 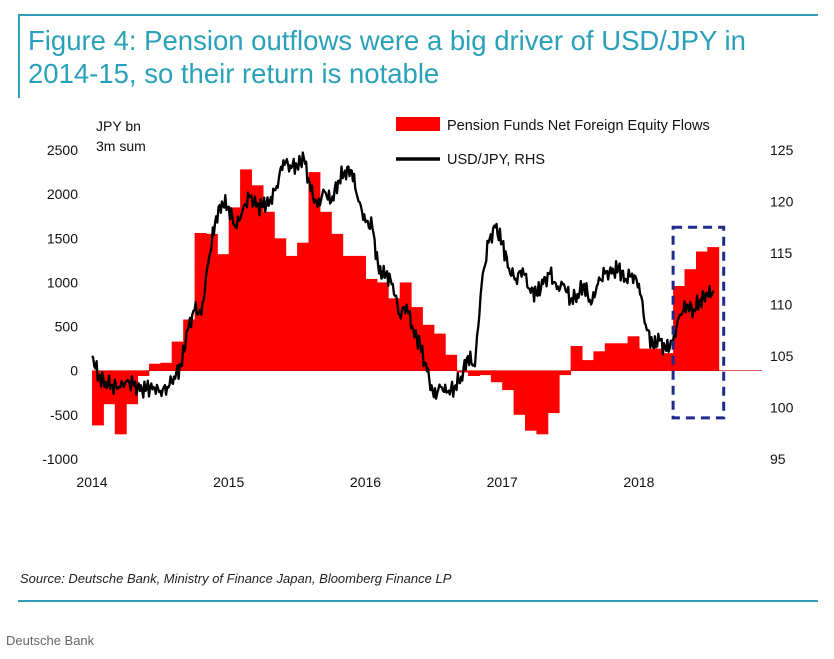 I want to click on left-tick-label: 1000, so click(x=62, y=282).